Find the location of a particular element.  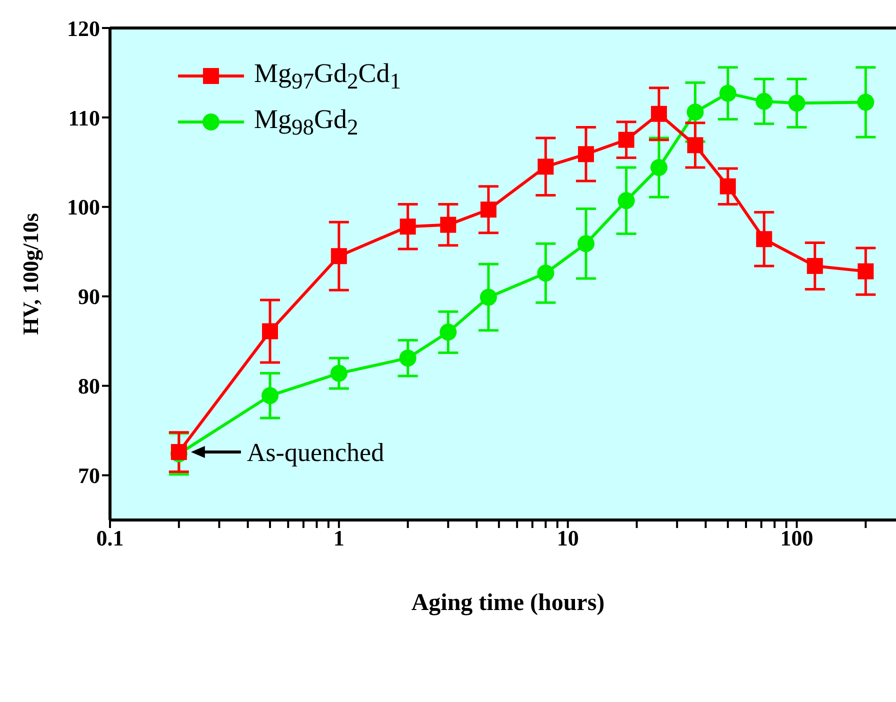

x-tick-label: 0.1 is located at coordinates (110, 538).